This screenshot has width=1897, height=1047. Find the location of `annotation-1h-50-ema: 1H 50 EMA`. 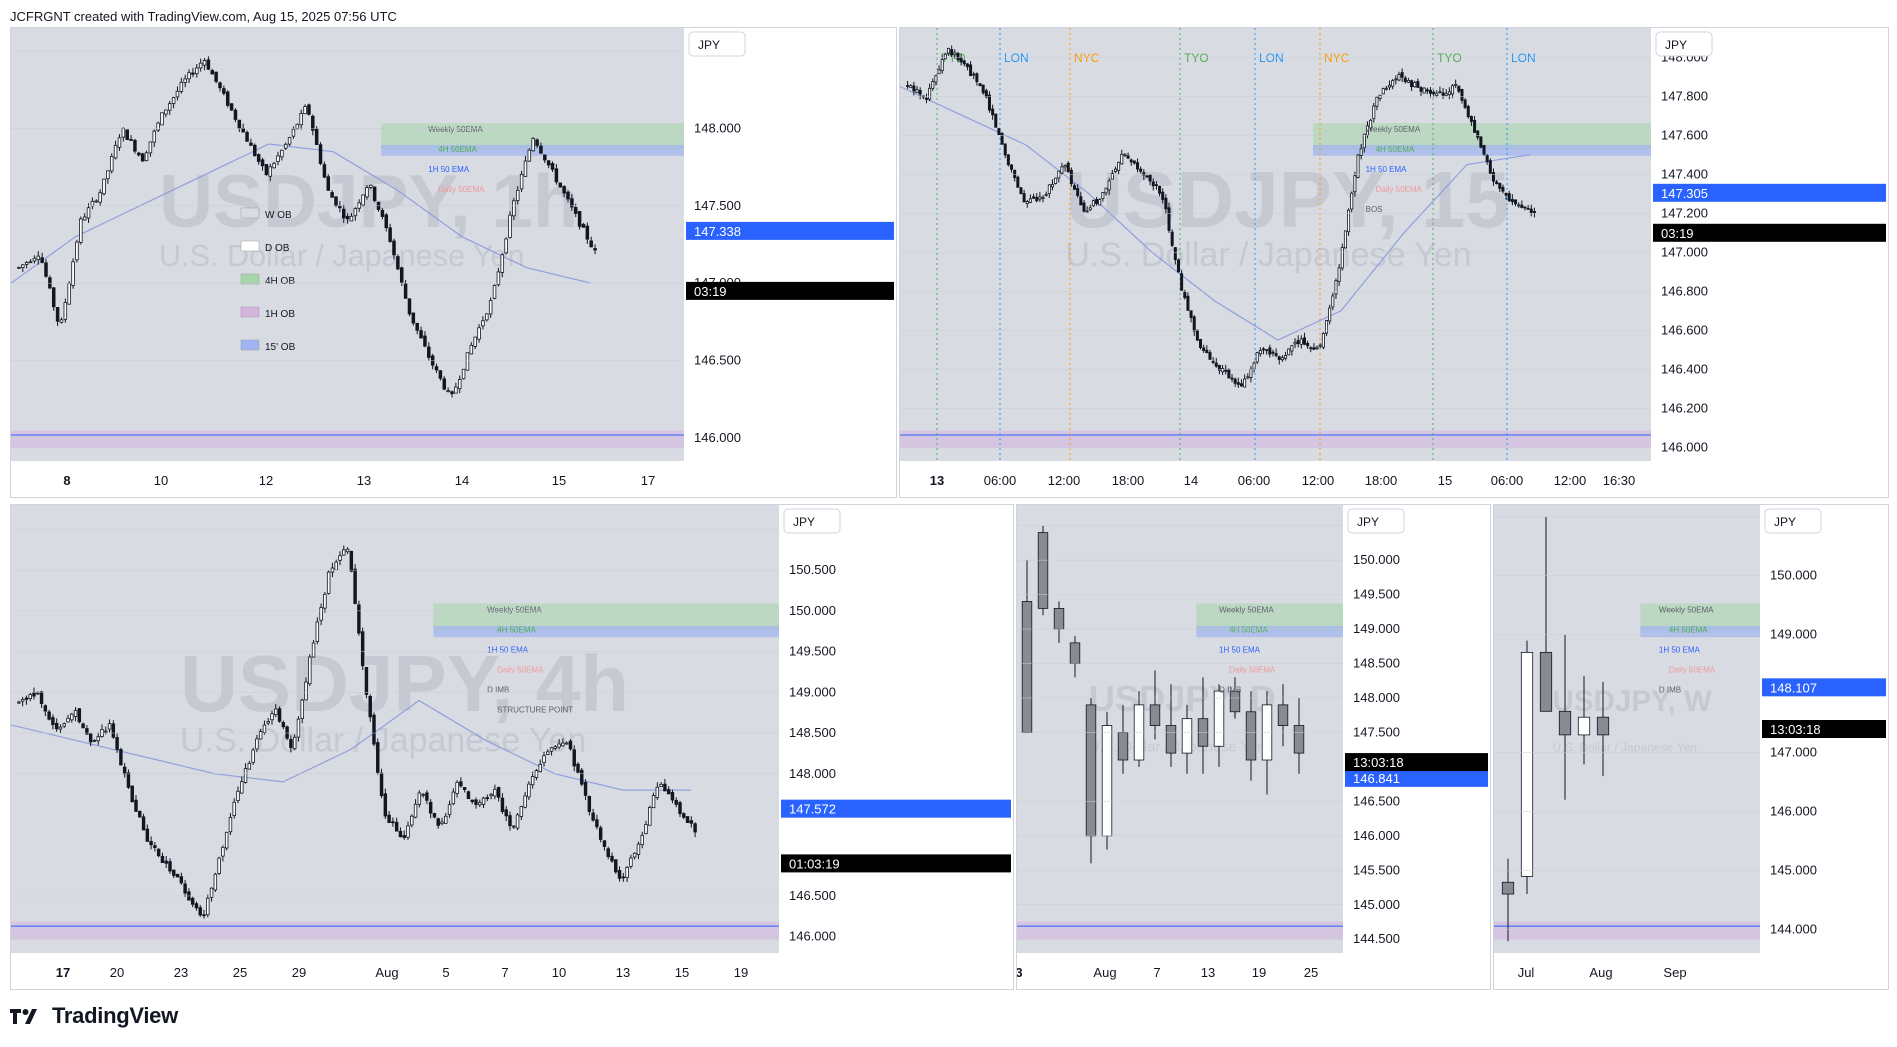

annotation-1h-50-ema: 1H 50 EMA is located at coordinates (508, 650).